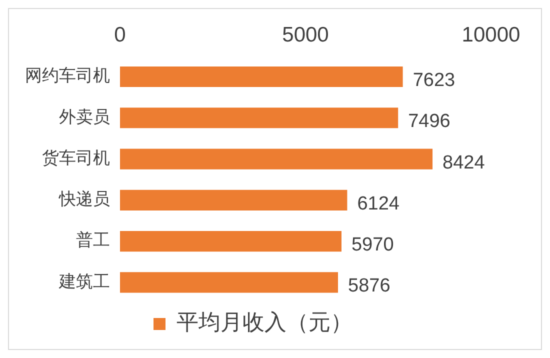  Describe the element at coordinates (84, 282) in the screenshot. I see `y-tick-label: 建筑工` at that location.